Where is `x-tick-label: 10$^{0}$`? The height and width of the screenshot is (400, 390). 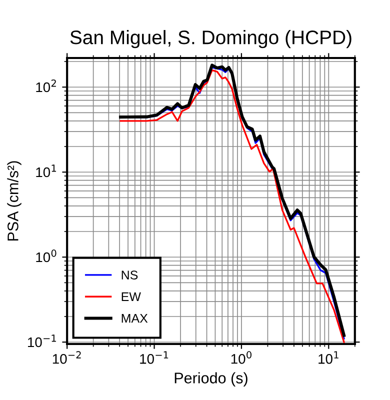
x-tick-label: 10$^{0}$ is located at coordinates (241, 357).